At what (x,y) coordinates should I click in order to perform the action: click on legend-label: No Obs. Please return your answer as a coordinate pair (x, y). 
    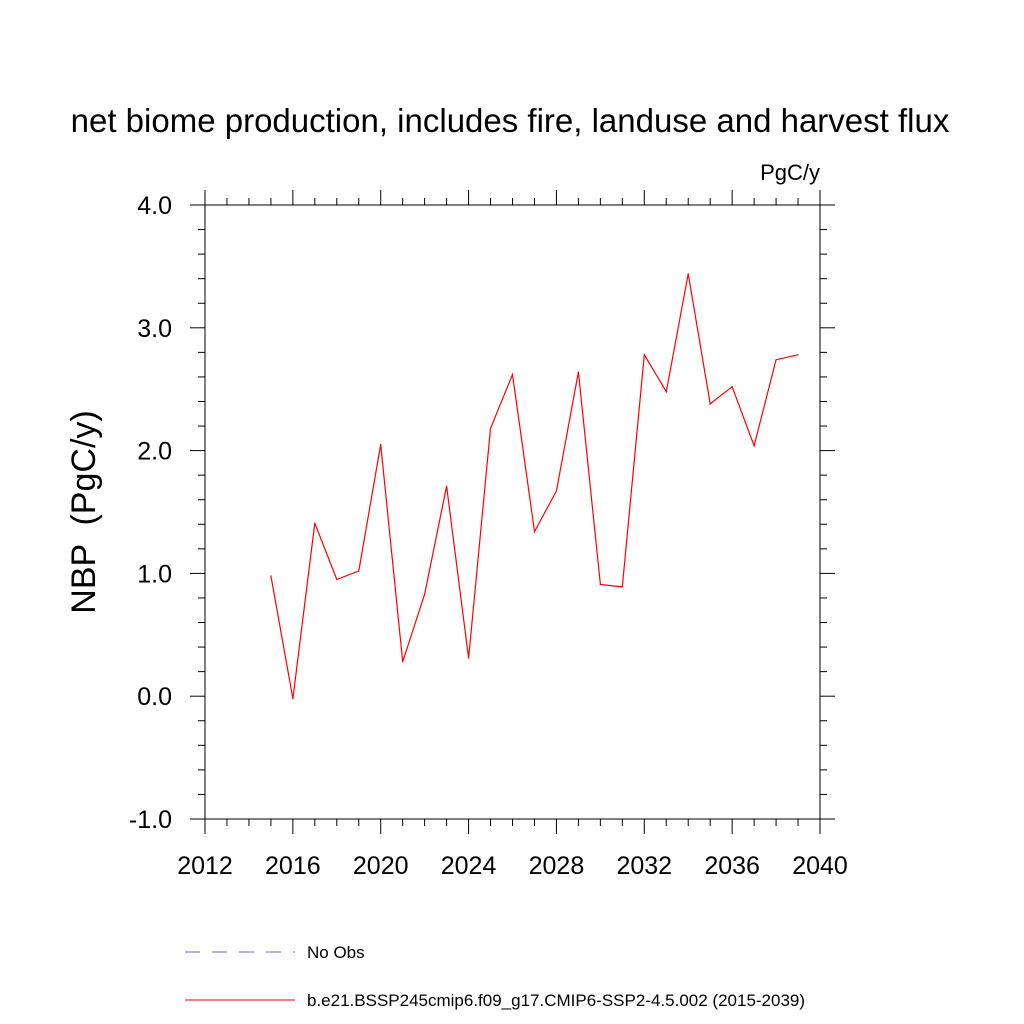
    Looking at the image, I should click on (336, 952).